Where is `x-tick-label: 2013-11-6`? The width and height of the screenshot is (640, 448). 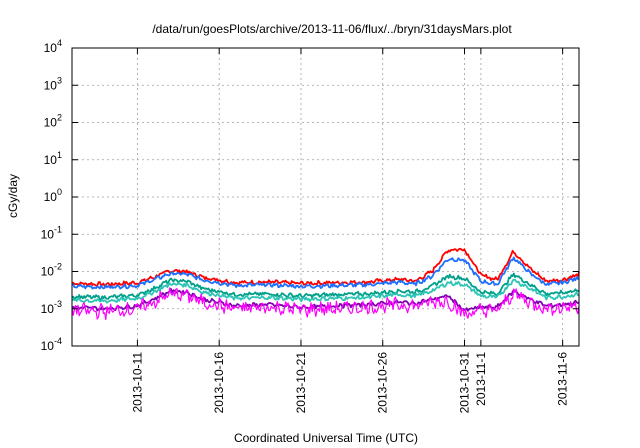
x-tick-label: 2013-11-6 is located at coordinates (563, 379).